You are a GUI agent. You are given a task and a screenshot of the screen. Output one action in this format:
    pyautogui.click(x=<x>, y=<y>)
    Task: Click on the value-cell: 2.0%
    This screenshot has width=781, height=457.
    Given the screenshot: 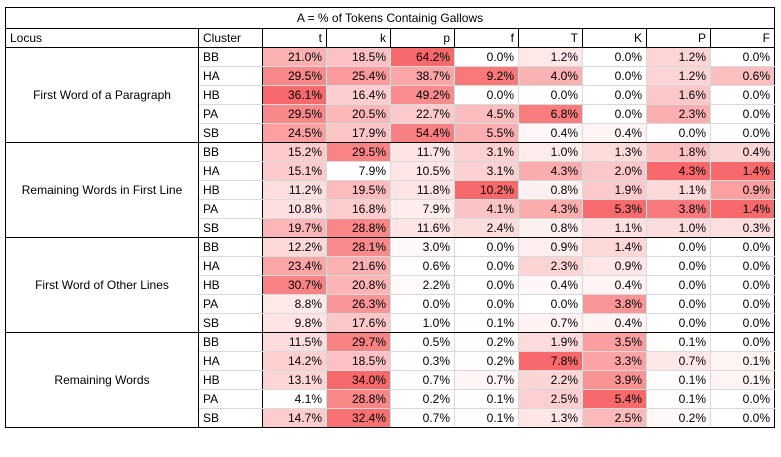 What is the action you would take?
    pyautogui.click(x=614, y=171)
    